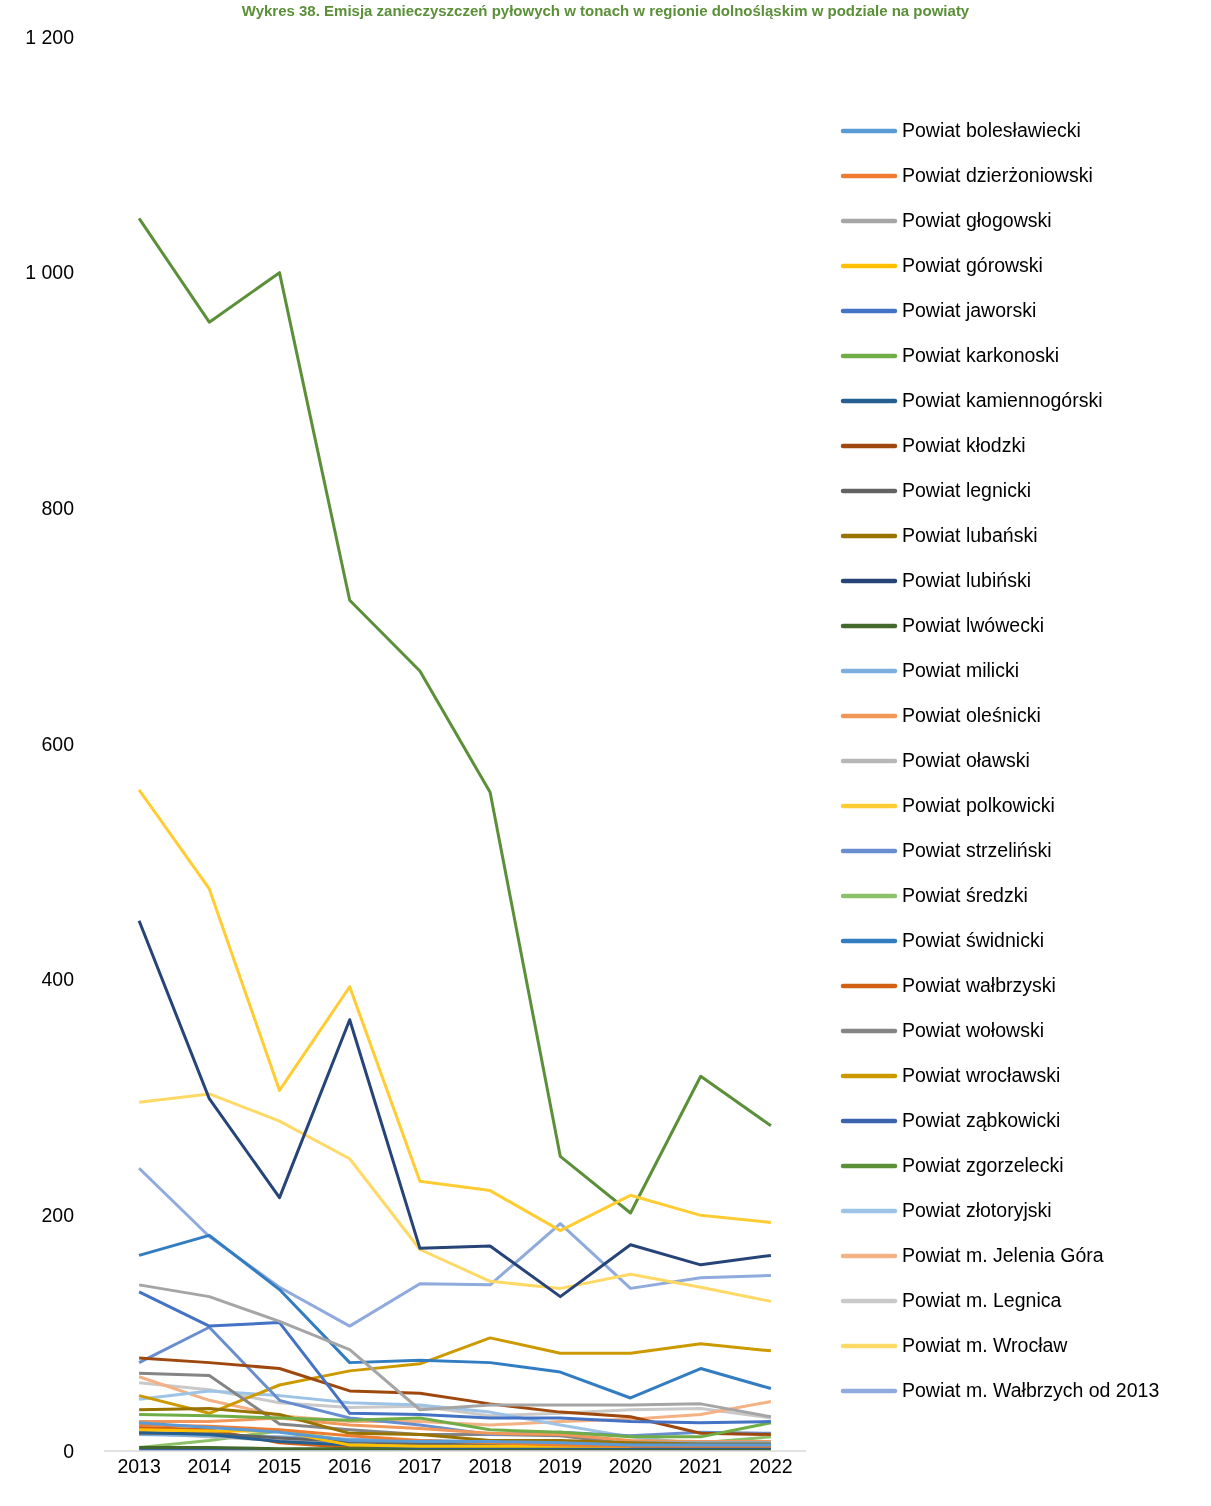 Image resolution: width=1211 pixels, height=1506 pixels. What do you see at coordinates (209, 1465) in the screenshot?
I see `x-tick-label: 2014` at bounding box center [209, 1465].